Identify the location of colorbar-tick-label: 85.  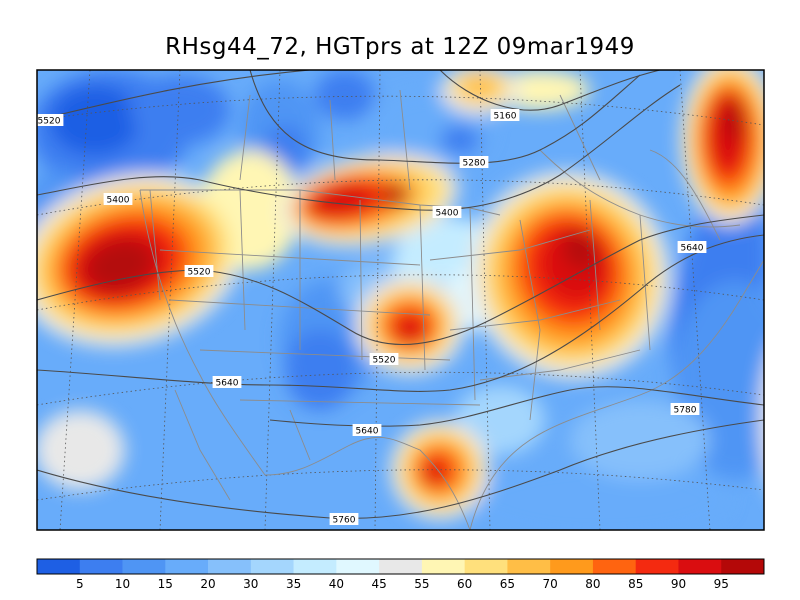
(635, 584).